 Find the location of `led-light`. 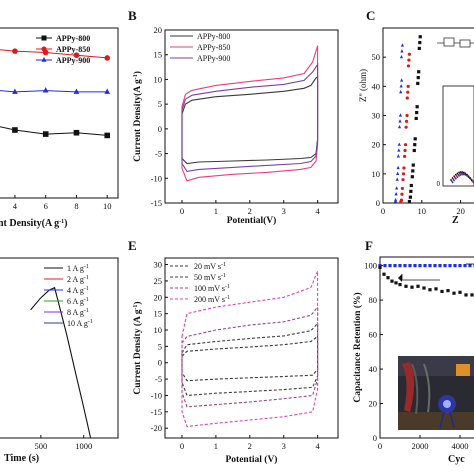

led-light is located at coordinates (447, 404).